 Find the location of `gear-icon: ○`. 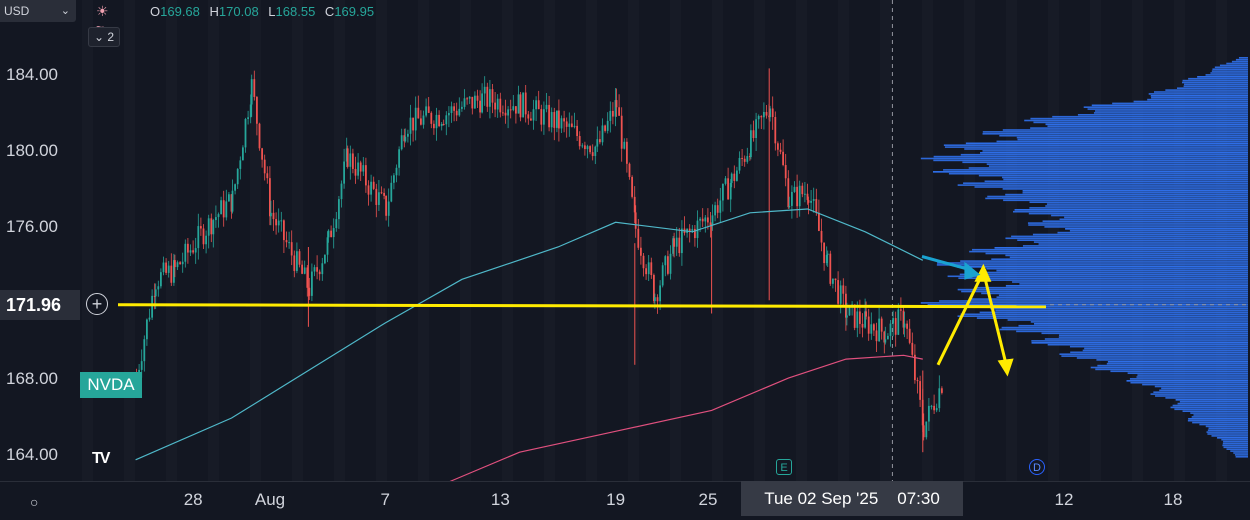

gear-icon: ○ is located at coordinates (34, 502).